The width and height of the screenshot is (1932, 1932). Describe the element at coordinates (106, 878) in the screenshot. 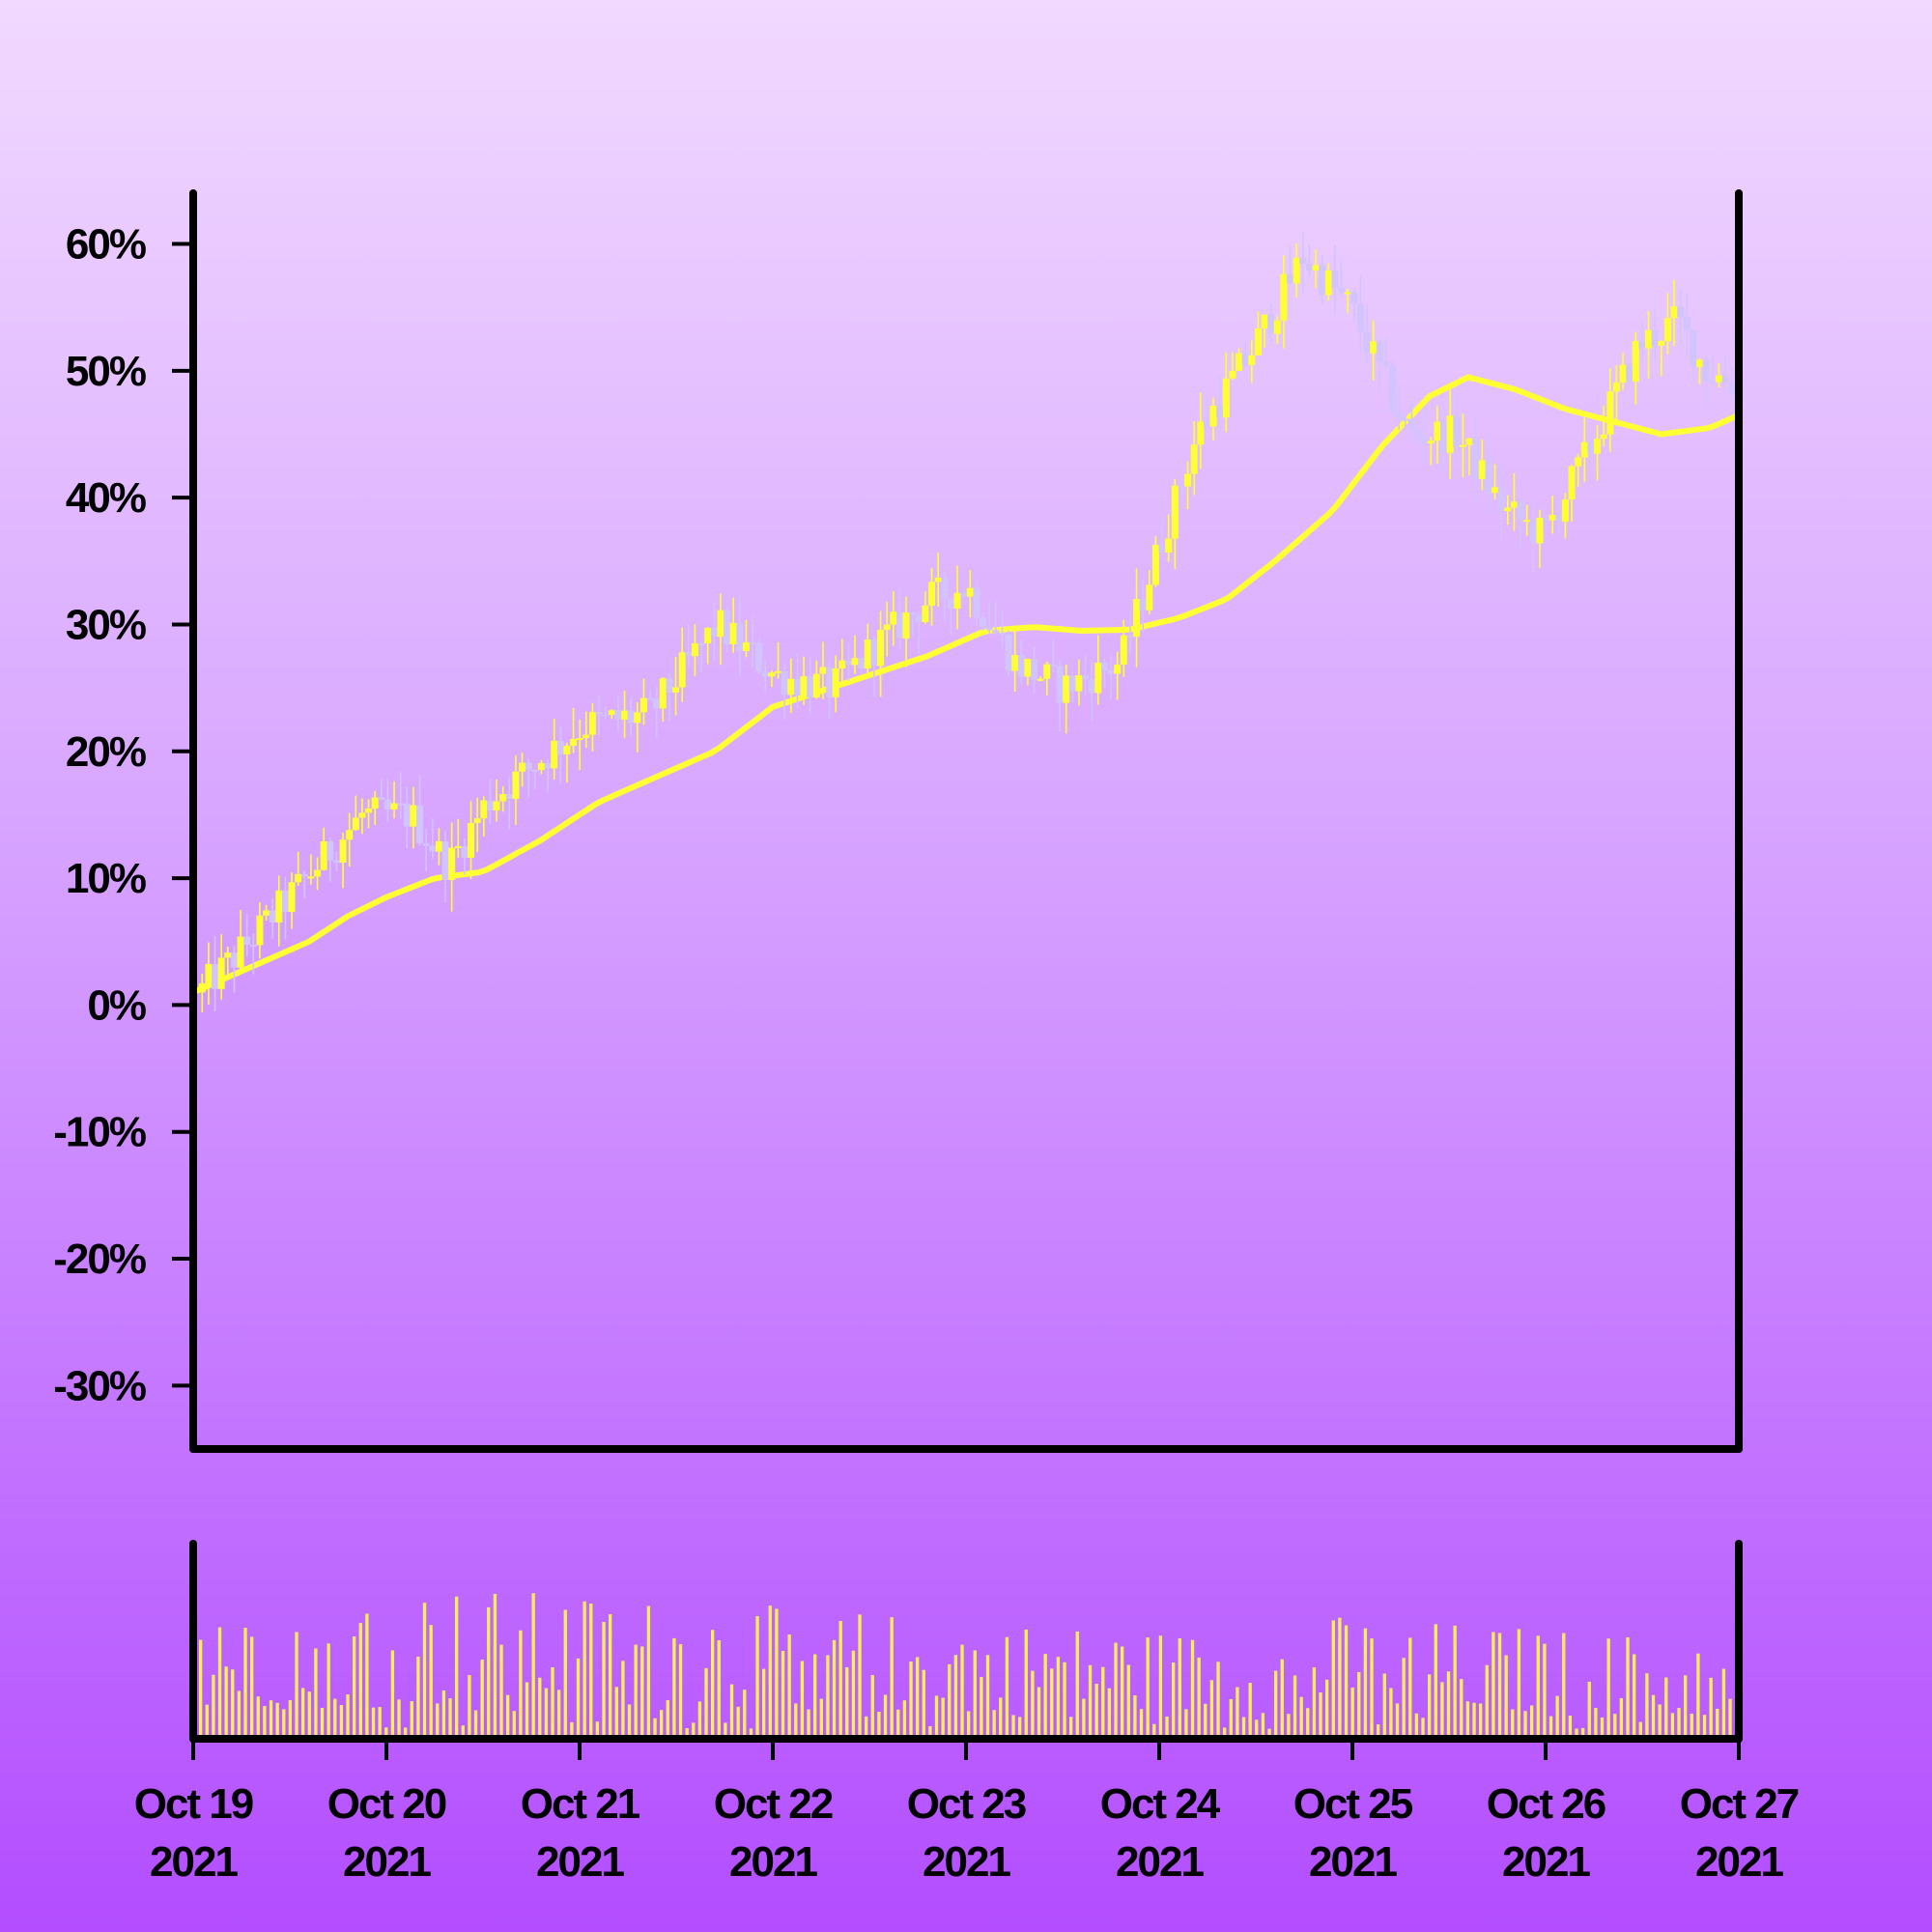

I see `y-tick-label: 10%` at that location.